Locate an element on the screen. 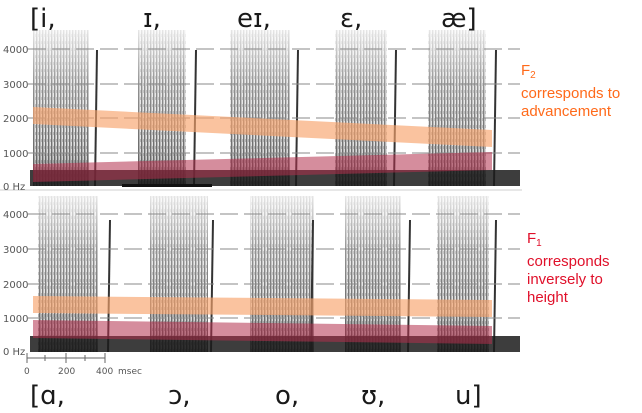 The height and width of the screenshot is (413, 642). time-scale-axis is located at coordinates (66, 358).